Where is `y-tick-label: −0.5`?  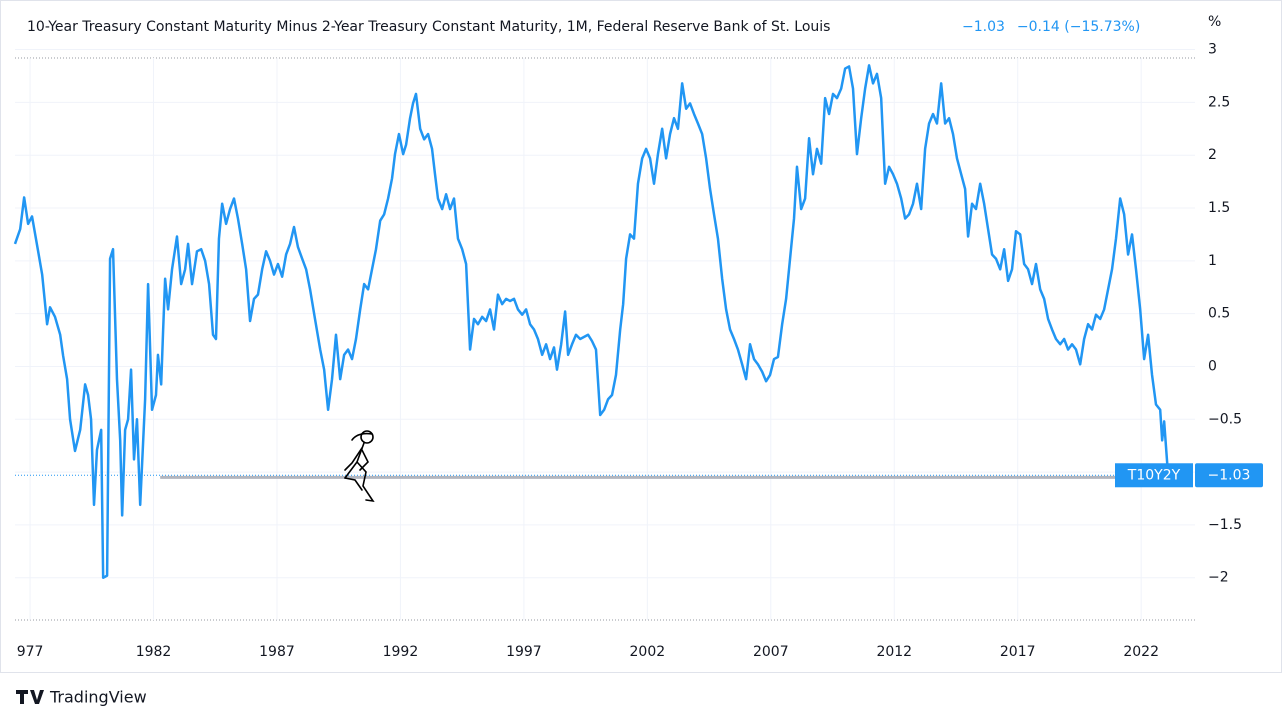
y-tick-label: −0.5 is located at coordinates (1225, 419).